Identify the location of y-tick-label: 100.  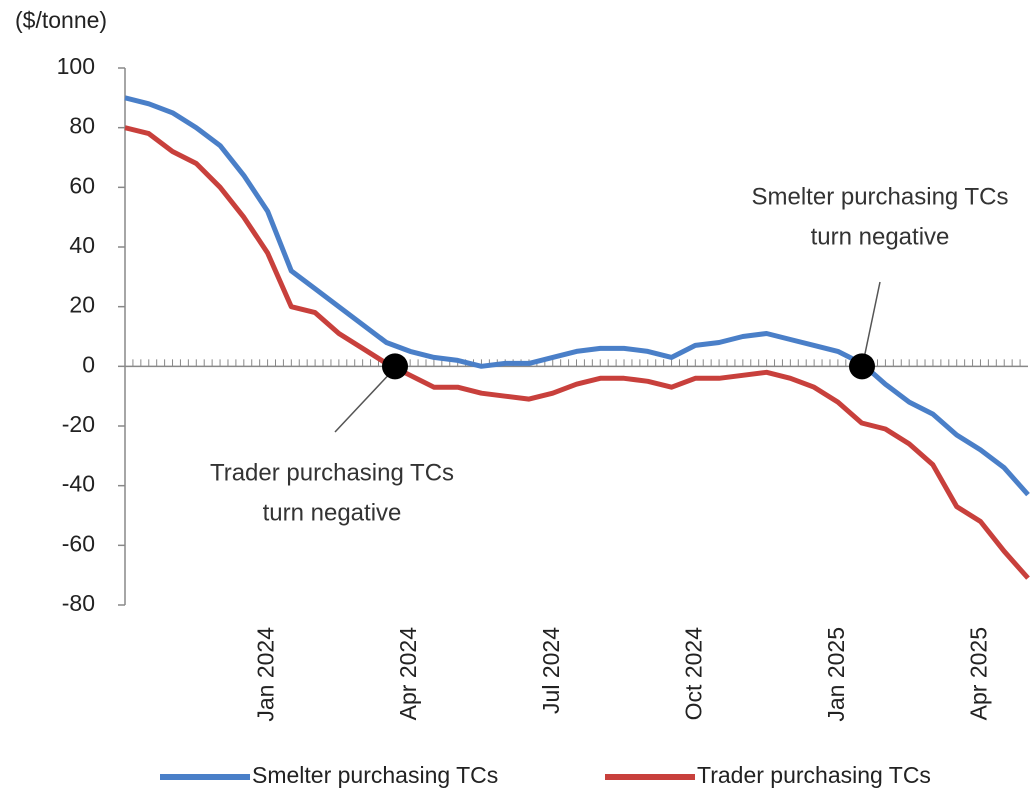
(76, 66).